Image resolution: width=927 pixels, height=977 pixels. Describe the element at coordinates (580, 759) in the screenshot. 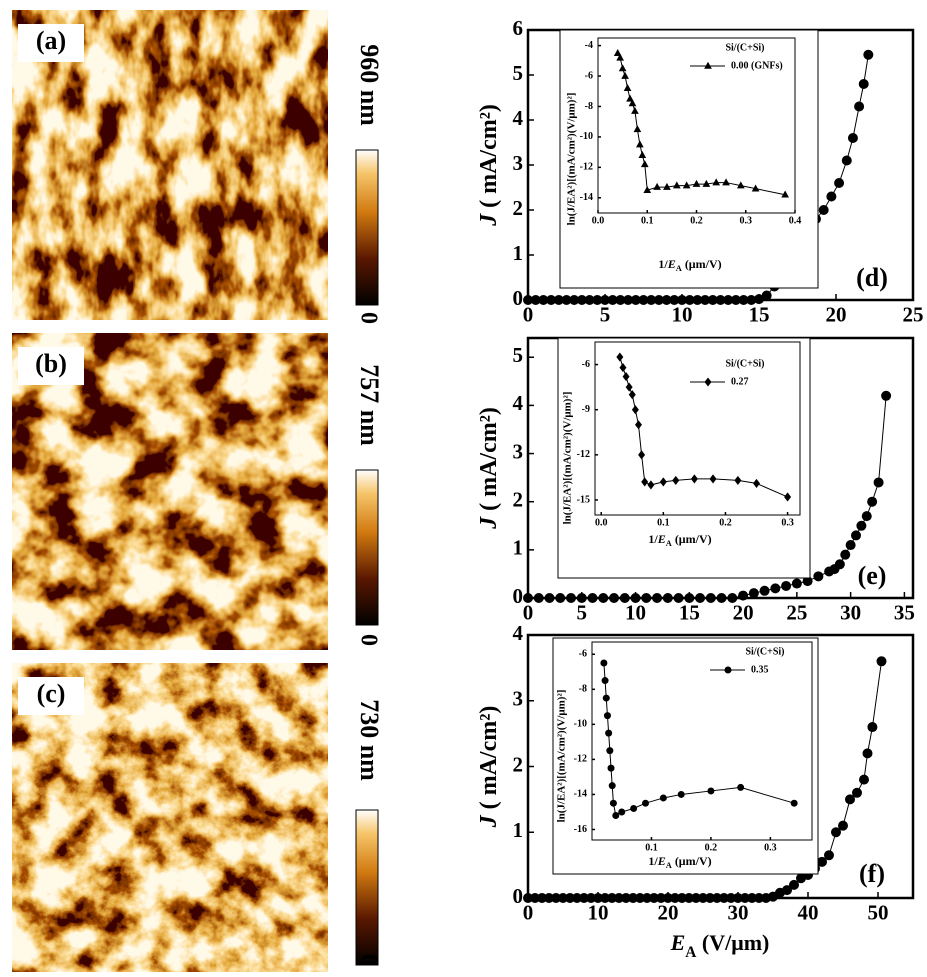

I see `y-tick-label: -12` at that location.